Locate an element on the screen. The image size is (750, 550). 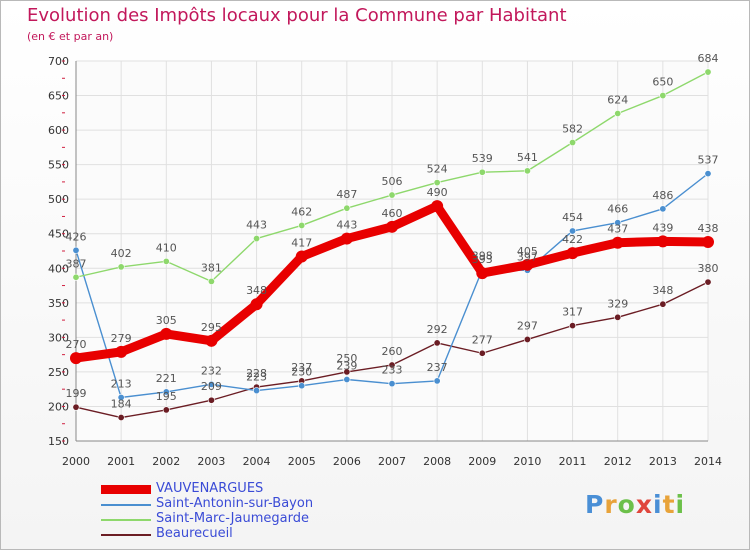
data-label: 624 is located at coordinates (617, 100).